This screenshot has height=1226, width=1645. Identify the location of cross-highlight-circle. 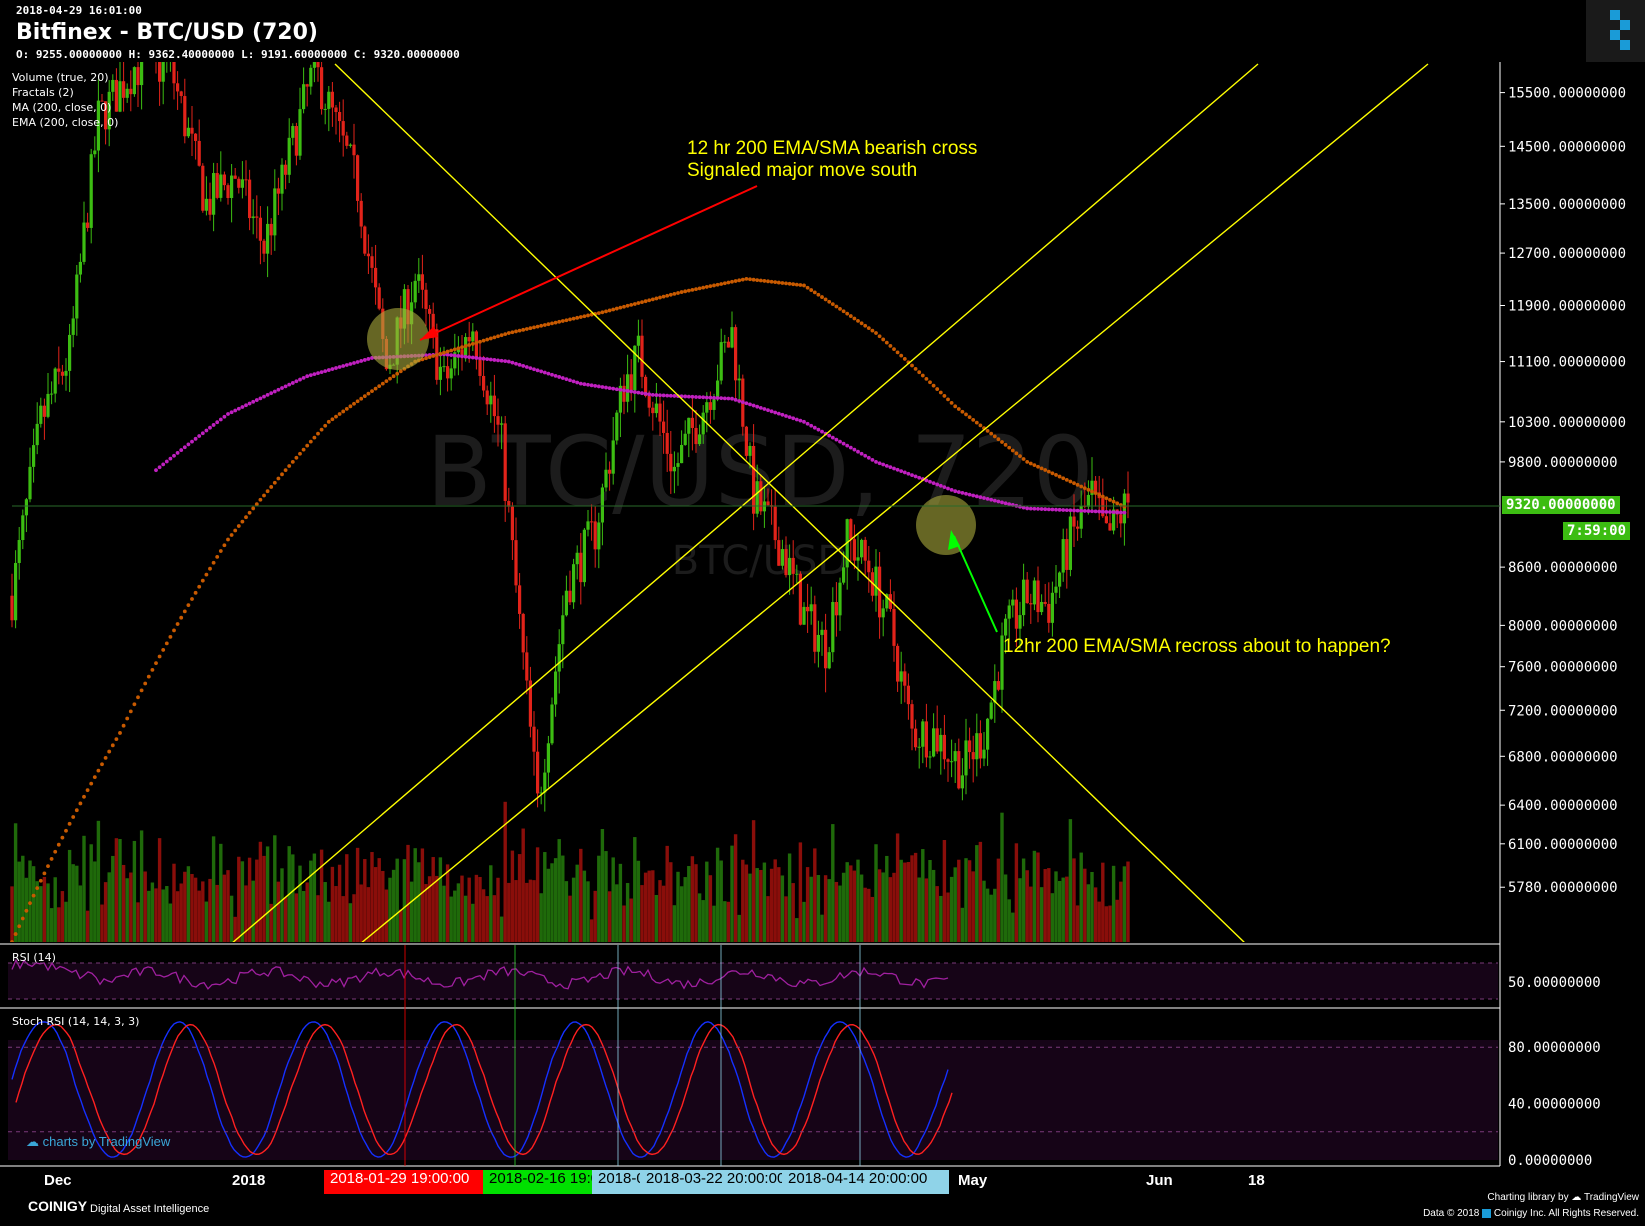
(398, 339).